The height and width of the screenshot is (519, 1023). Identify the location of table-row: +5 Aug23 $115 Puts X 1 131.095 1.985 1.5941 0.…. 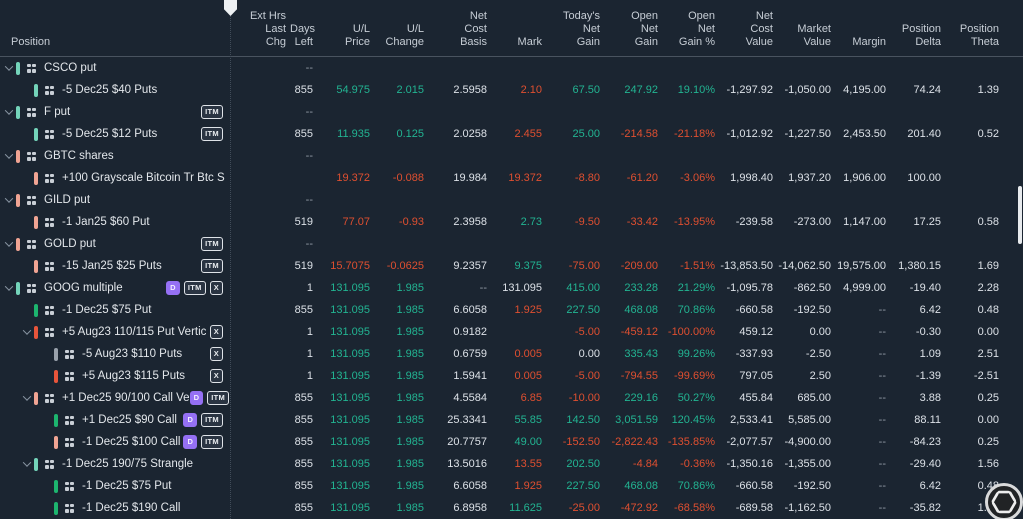
(511, 376).